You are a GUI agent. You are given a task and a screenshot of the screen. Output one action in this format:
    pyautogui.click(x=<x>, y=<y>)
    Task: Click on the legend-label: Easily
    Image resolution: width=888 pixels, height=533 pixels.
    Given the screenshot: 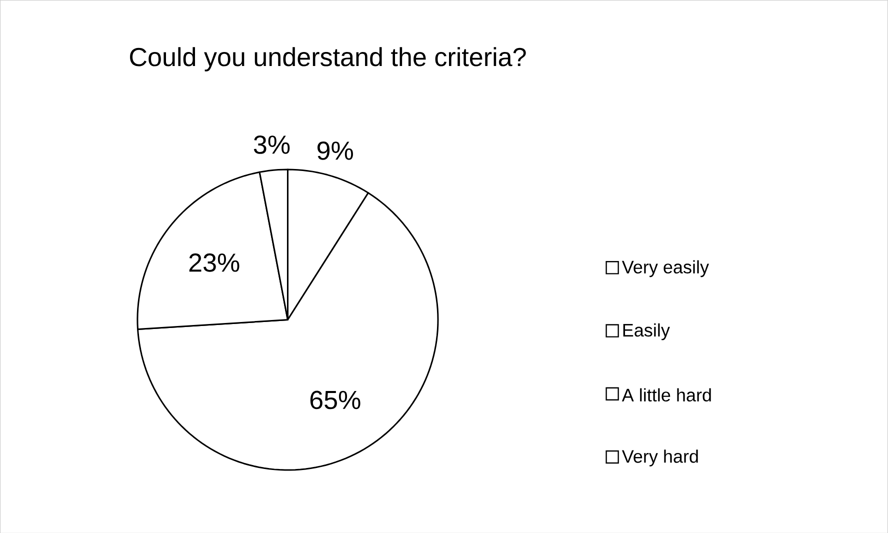 What is the action you would take?
    pyautogui.click(x=646, y=331)
    